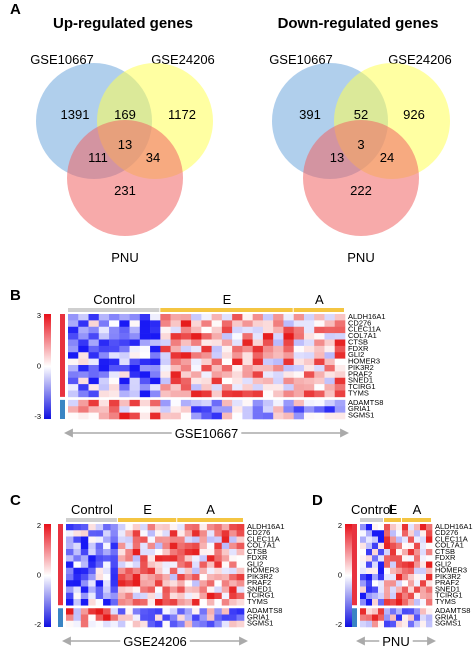  What do you see at coordinates (310, 114) in the screenshot?
I see `venn-down-a-only: 391` at bounding box center [310, 114].